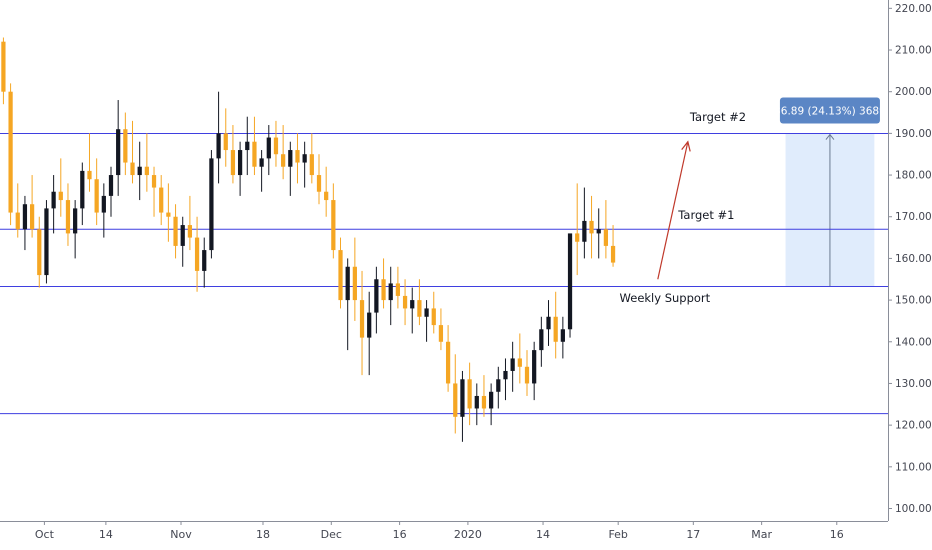 The image size is (932, 550). I want to click on x-tick-label: Mar, so click(761, 534).